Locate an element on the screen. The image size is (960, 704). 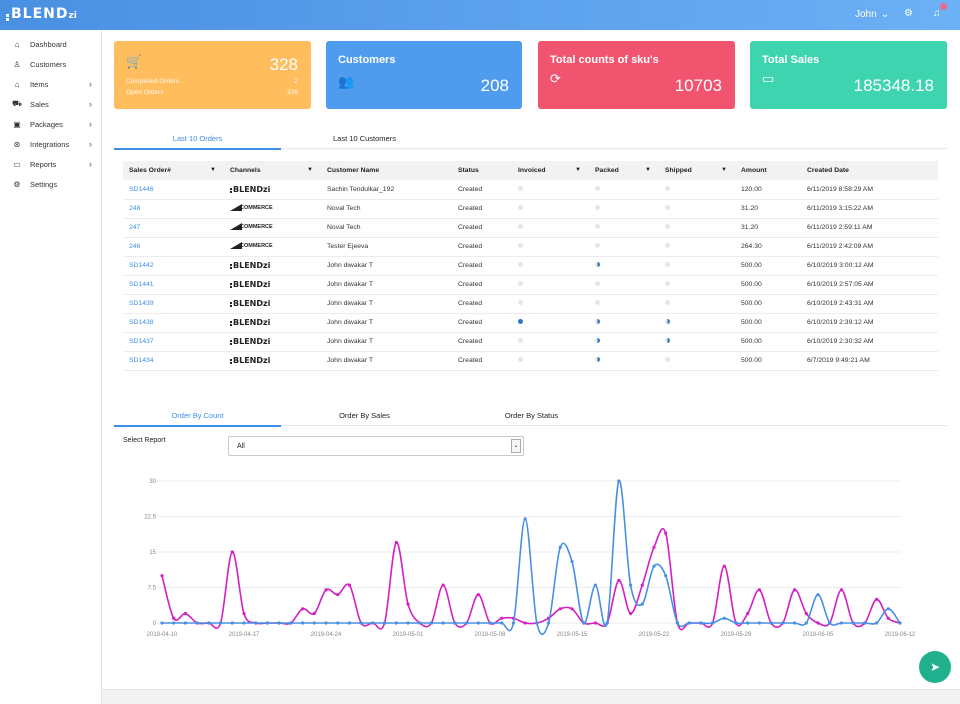
sidebar-item-packages: ▣ Packages › is located at coordinates (51, 124).